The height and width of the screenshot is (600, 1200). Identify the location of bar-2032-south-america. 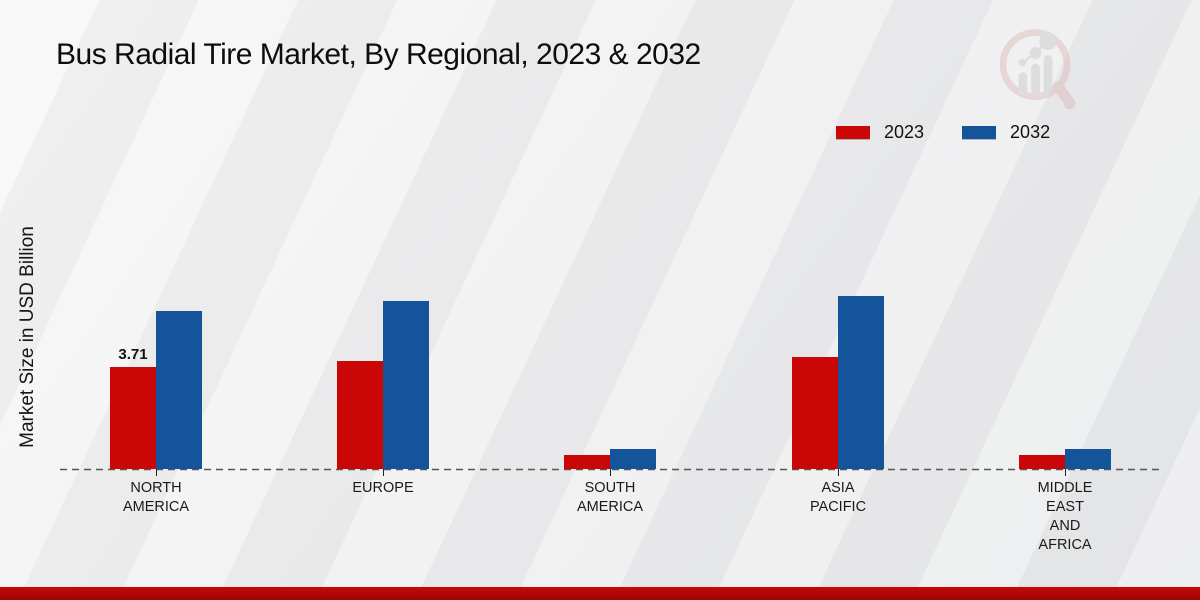
(633, 459).